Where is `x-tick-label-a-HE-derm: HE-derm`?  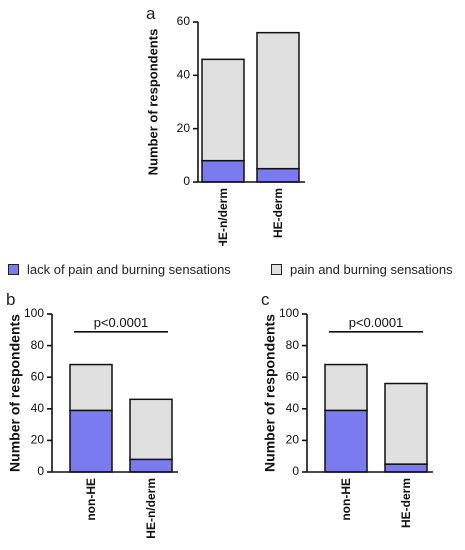
x-tick-label-a-HE-derm: HE-derm is located at coordinates (278, 213).